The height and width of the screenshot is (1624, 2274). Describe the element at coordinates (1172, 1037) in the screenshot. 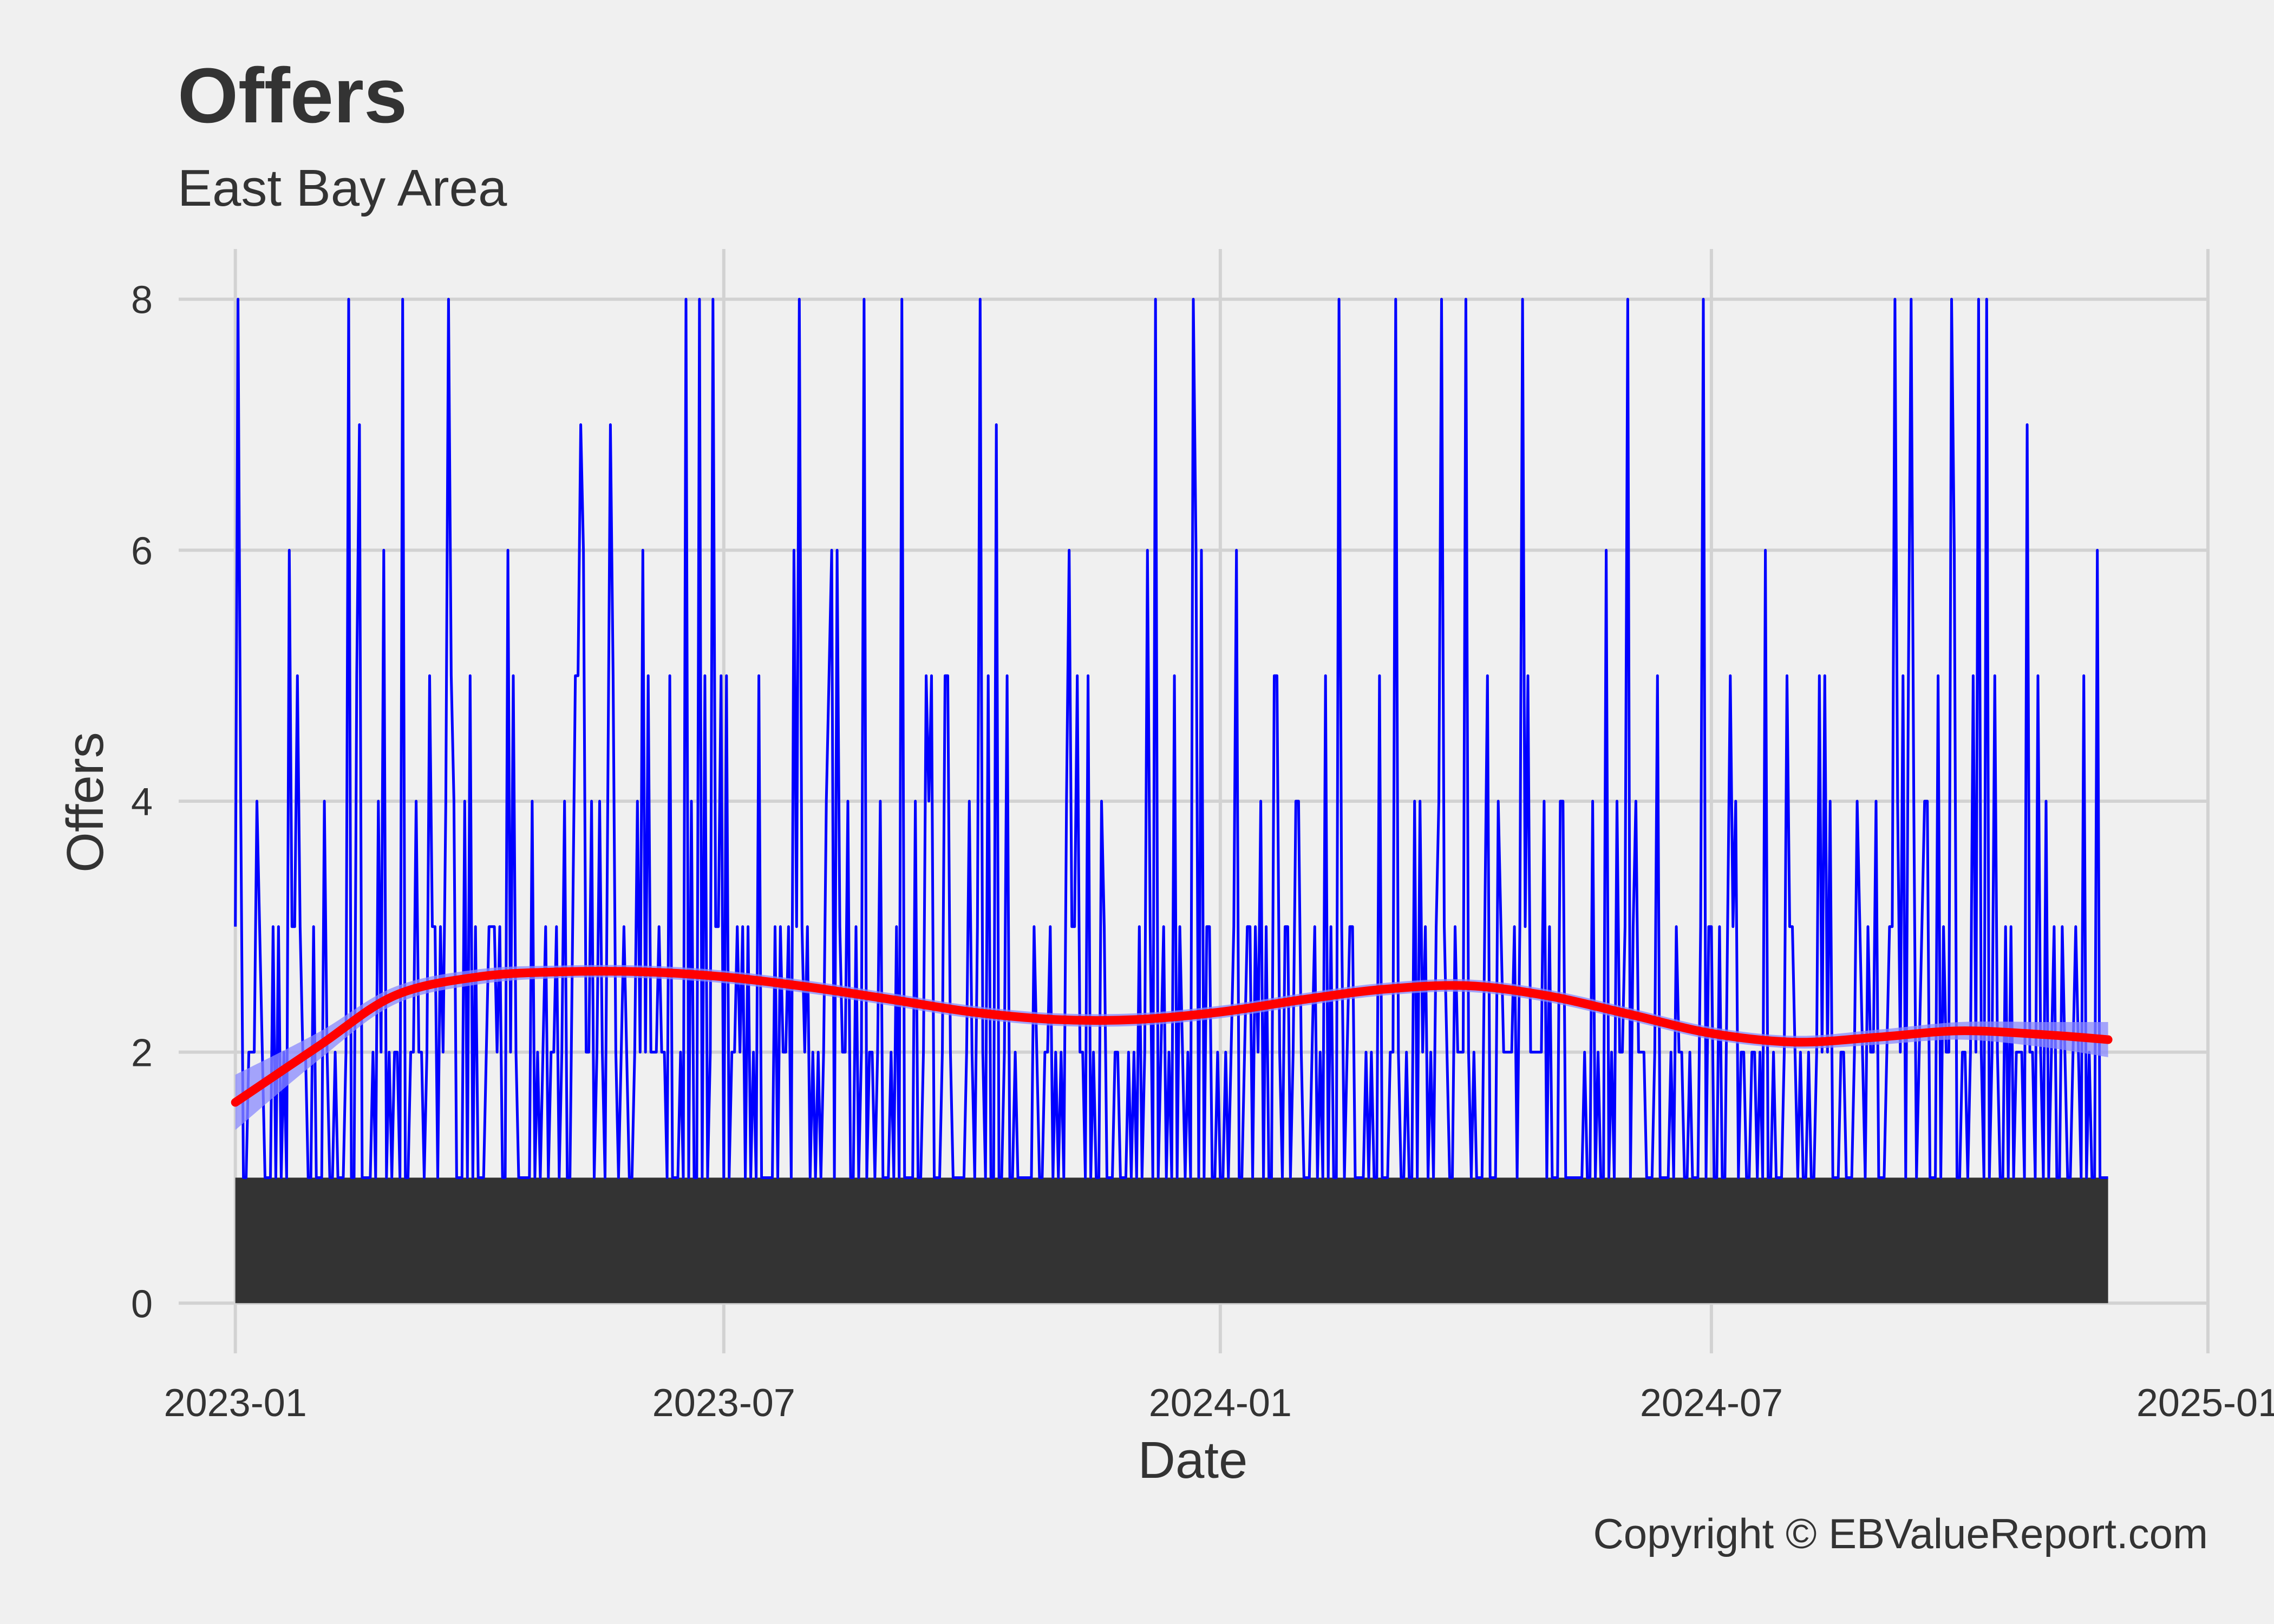

I see `smooth-trend-line` at that location.